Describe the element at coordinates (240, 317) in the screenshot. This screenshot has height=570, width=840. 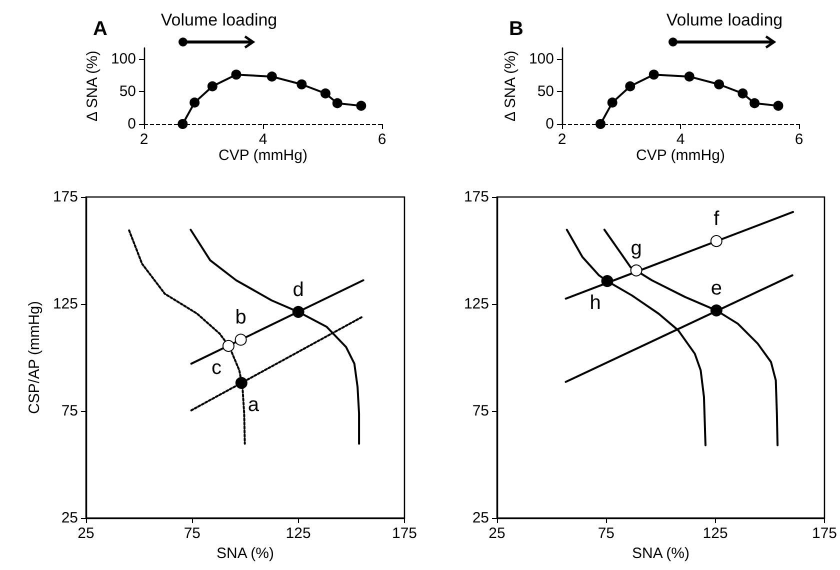
I see `annotation: b` at that location.